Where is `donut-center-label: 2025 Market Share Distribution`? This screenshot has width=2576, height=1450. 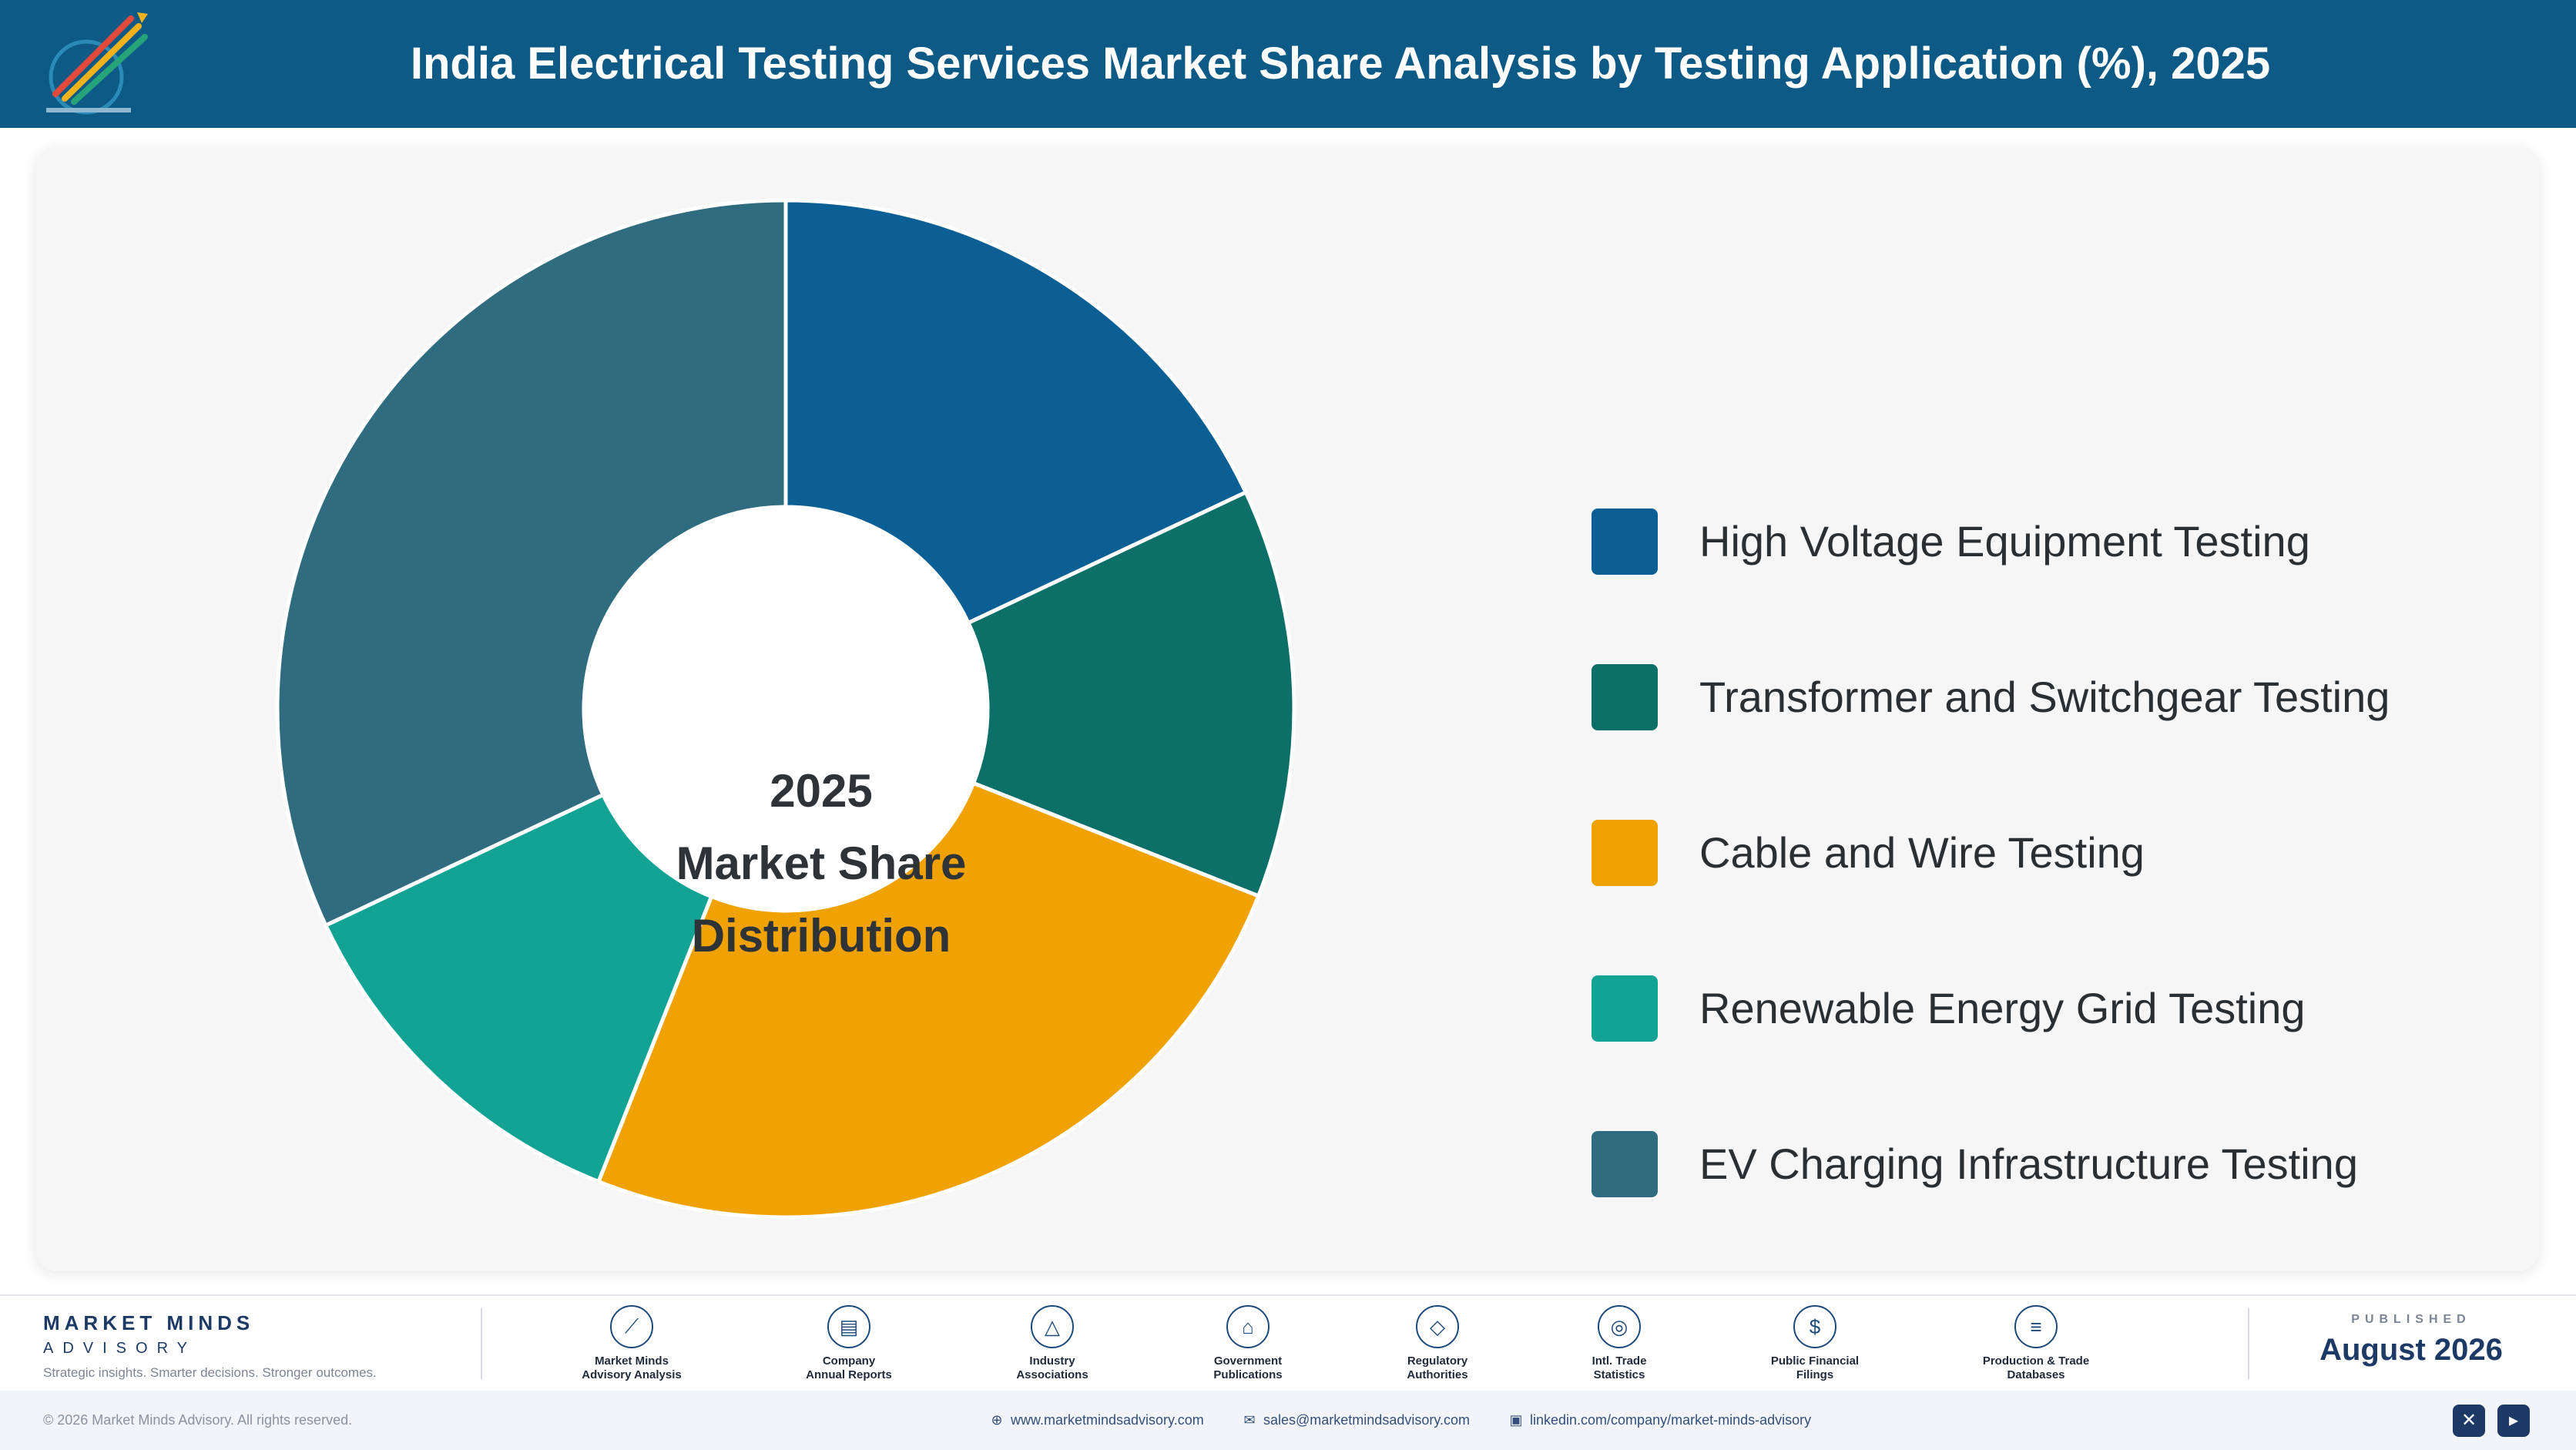 donut-center-label: 2025 Market Share Distribution is located at coordinates (821, 863).